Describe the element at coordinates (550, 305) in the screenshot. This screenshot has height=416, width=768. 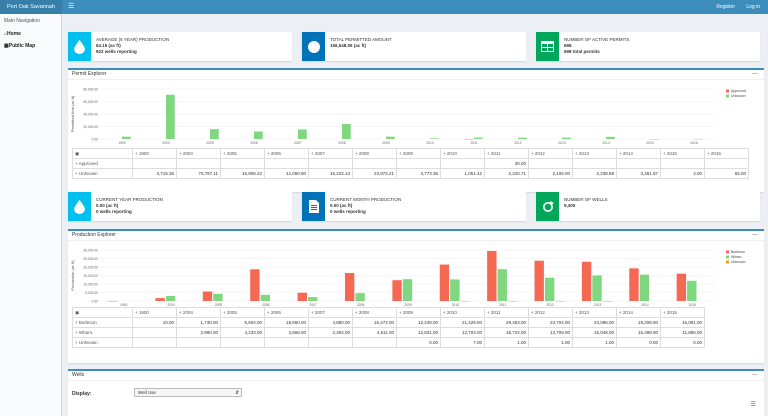
I see `x-tick-label: 2012` at that location.